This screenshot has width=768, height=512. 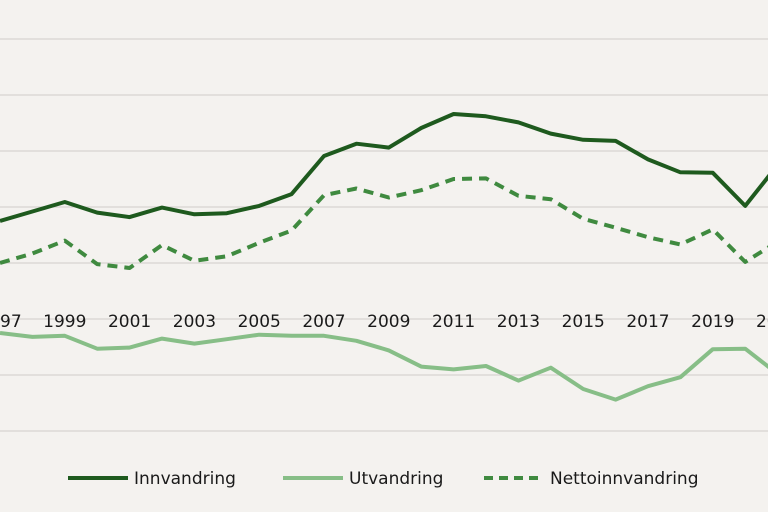 I want to click on x-tick-label: 1999, so click(x=64, y=322).